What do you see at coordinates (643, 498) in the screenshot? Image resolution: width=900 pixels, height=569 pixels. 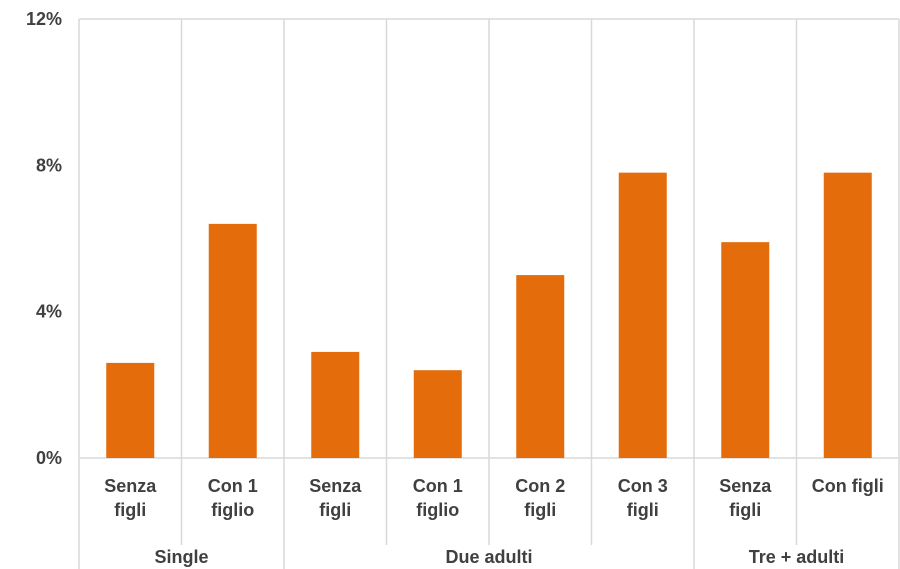 I see `category-label: Con 3 figli` at bounding box center [643, 498].